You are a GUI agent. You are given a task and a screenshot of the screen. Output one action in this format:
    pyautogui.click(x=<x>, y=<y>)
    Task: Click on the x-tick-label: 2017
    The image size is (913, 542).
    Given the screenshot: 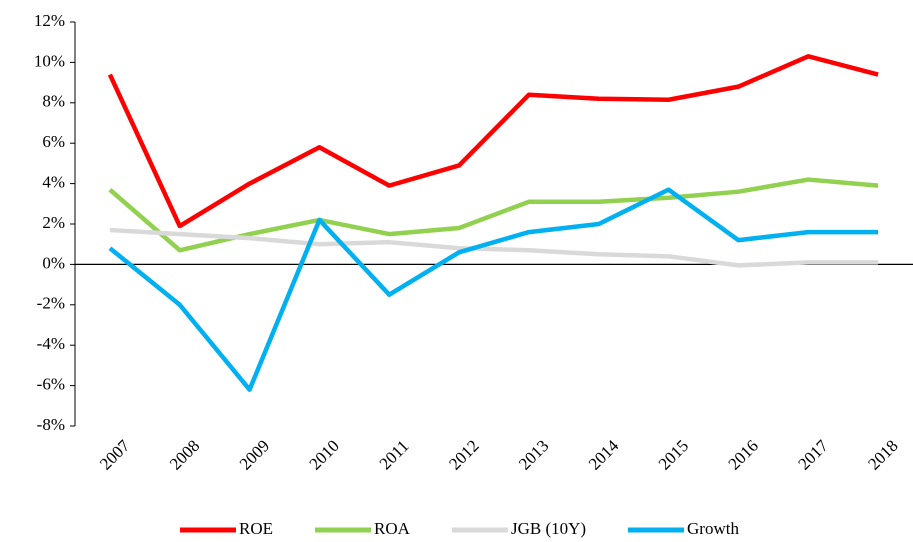 What is the action you would take?
    pyautogui.click(x=813, y=455)
    